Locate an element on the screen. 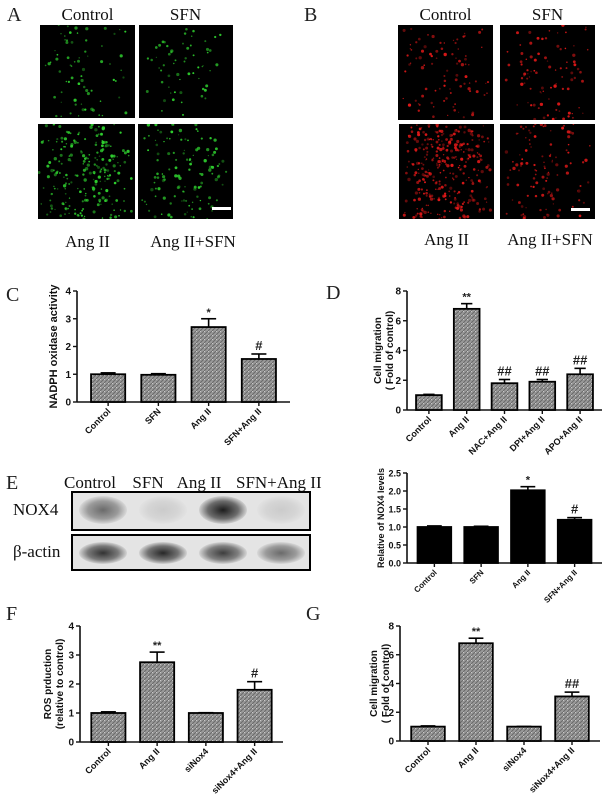 This screenshot has width=604, height=802. micrograph-a-control is located at coordinates (87, 71).